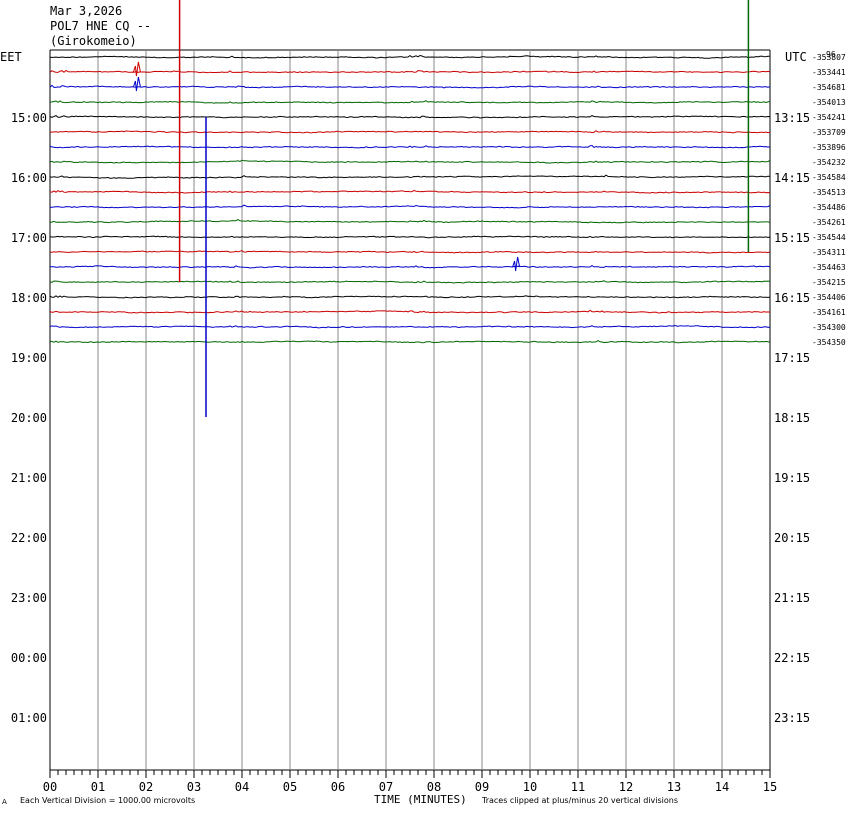  Describe the element at coordinates (829, 102) in the screenshot. I see `trace-offset-label: -354013` at that location.